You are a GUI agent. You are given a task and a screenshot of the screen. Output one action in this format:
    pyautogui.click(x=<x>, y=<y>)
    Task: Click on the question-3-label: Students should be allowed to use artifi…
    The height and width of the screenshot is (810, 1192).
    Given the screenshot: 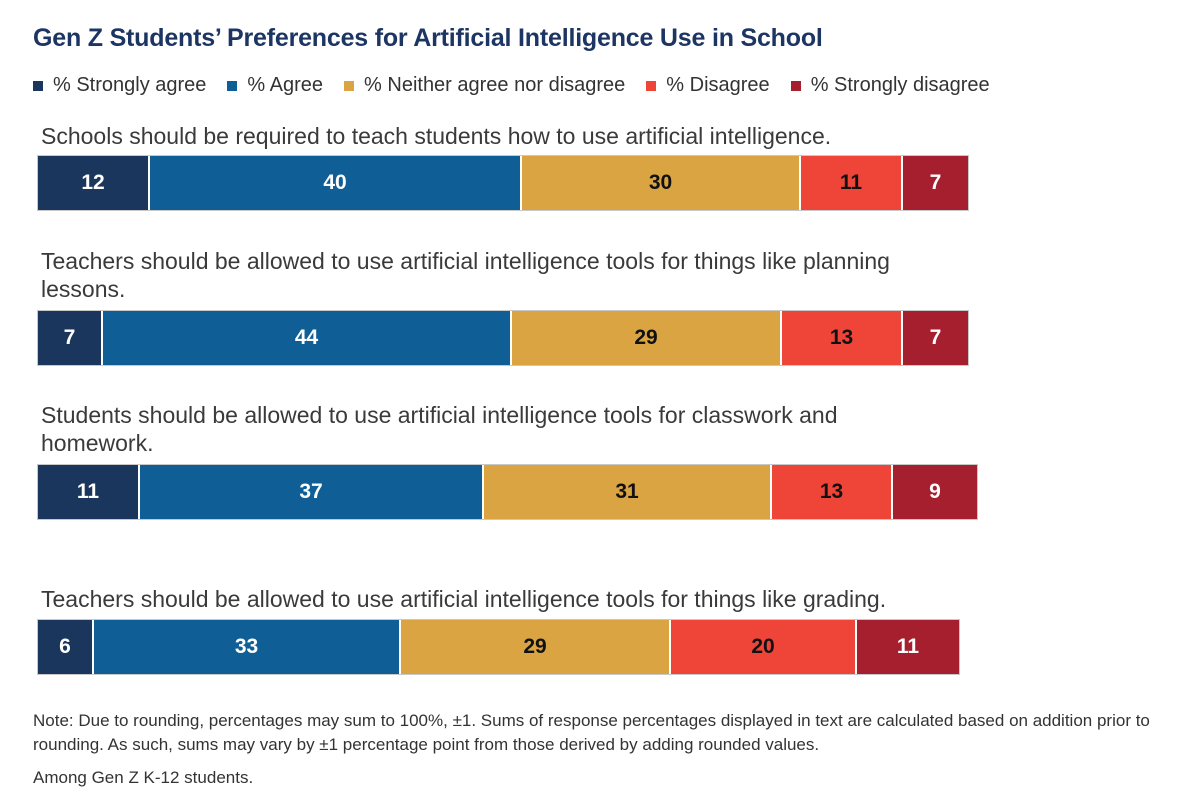 What is the action you would take?
    pyautogui.click(x=439, y=429)
    